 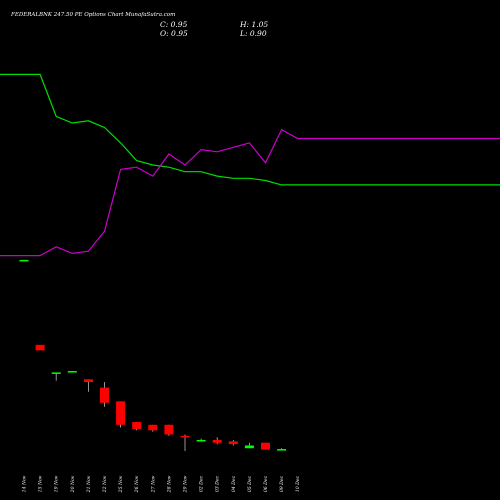 What do you see at coordinates (89, 484) in the screenshot?
I see `x-tick-label: 21 Nov` at bounding box center [89, 484].